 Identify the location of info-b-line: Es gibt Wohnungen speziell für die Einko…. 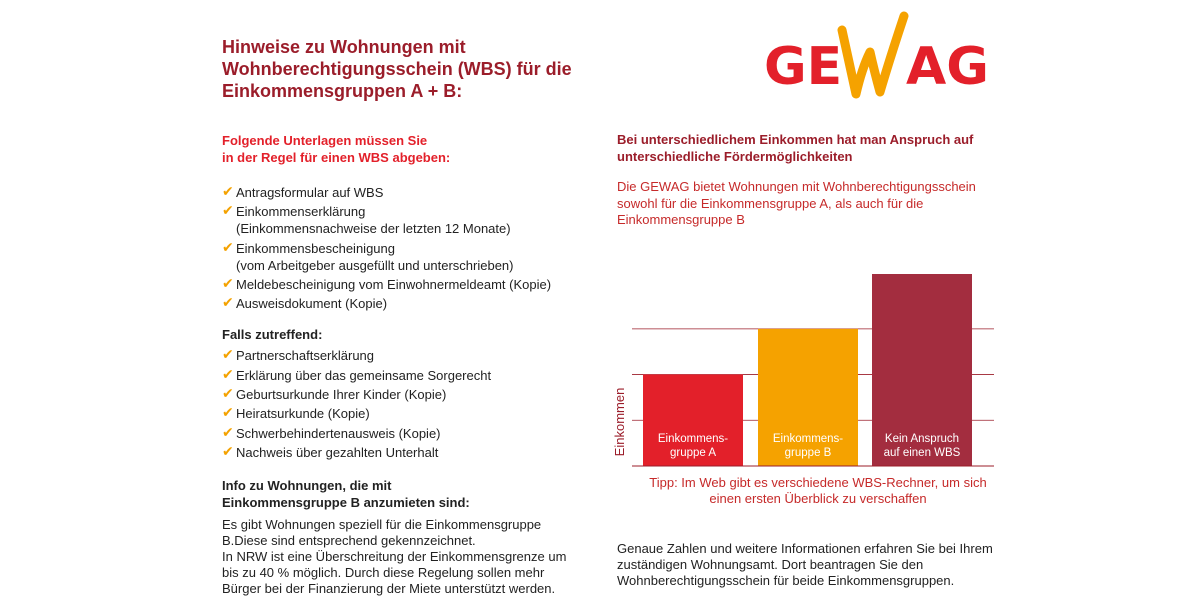
(382, 525).